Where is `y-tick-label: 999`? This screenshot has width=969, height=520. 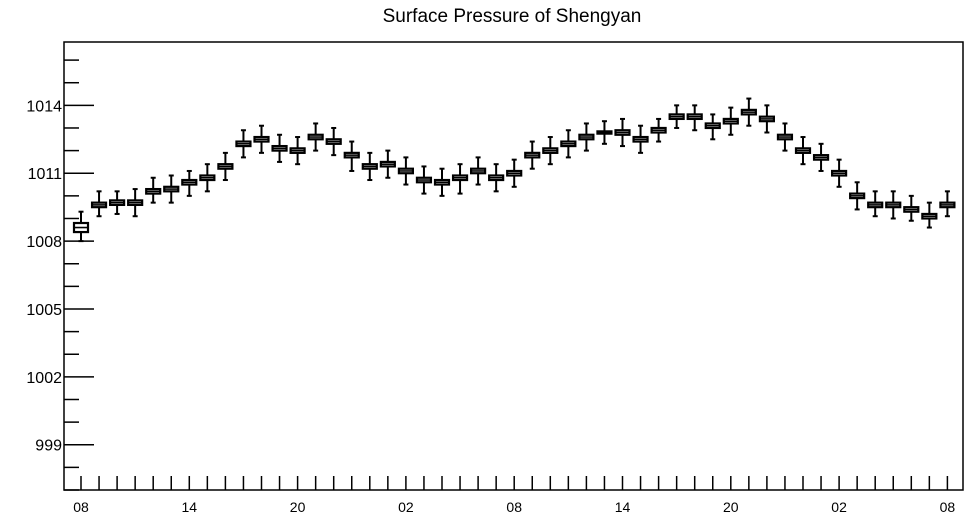
y-tick-label: 999 is located at coordinates (48, 446).